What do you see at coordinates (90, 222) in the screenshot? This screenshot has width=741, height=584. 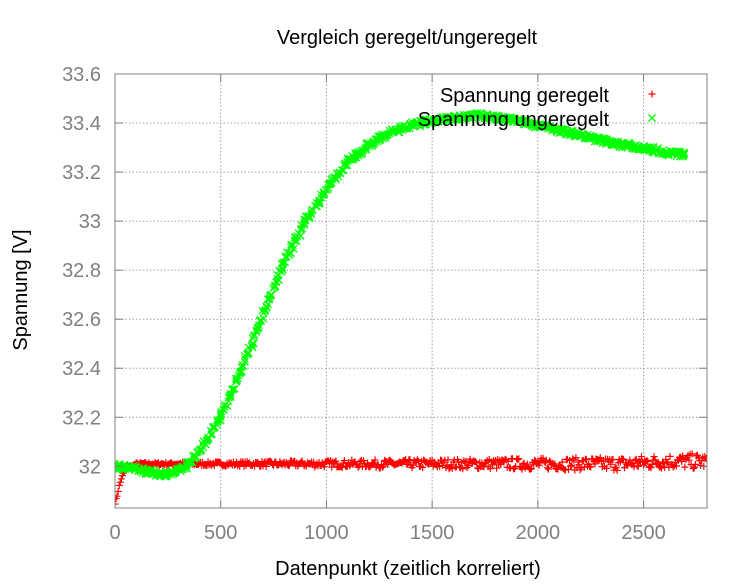 I see `y-tick-label: 33` at bounding box center [90, 222].